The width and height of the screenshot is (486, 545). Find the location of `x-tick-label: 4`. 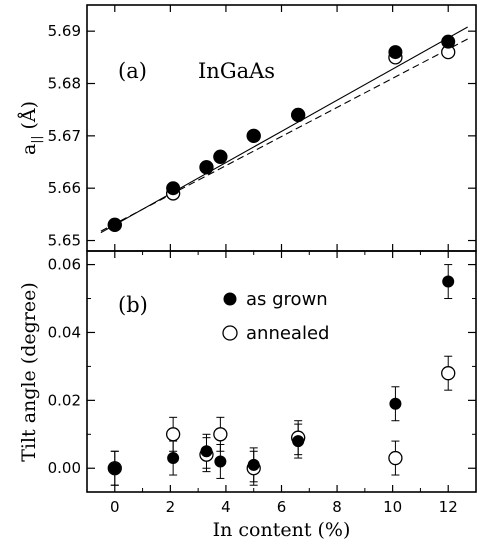

x-tick-label: 4 is located at coordinates (226, 507).